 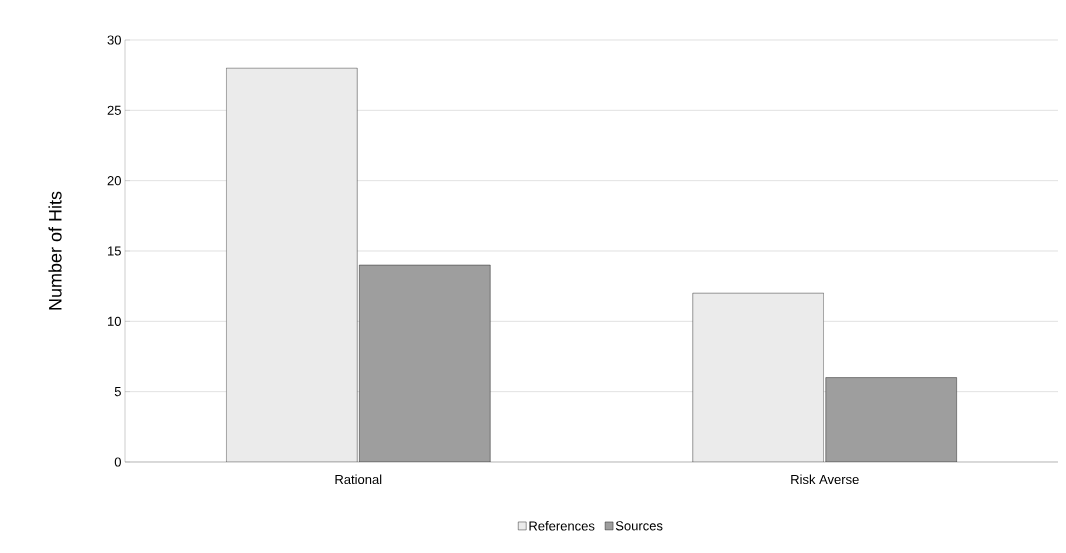 I want to click on y-tick-label: 5, so click(x=117, y=392).